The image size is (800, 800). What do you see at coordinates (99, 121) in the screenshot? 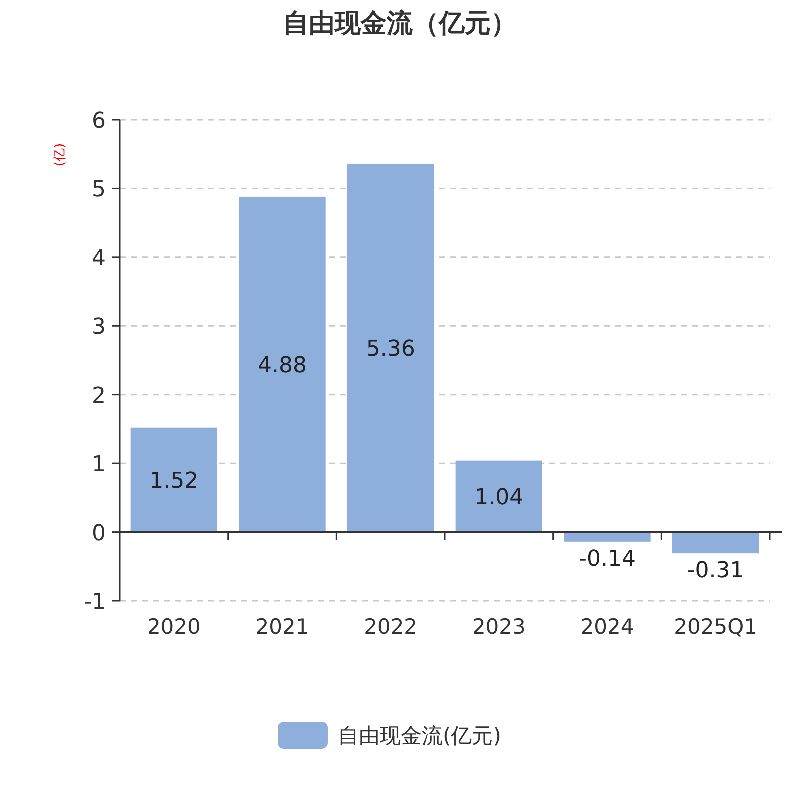
I see `y-tick-label: 6` at bounding box center [99, 121].